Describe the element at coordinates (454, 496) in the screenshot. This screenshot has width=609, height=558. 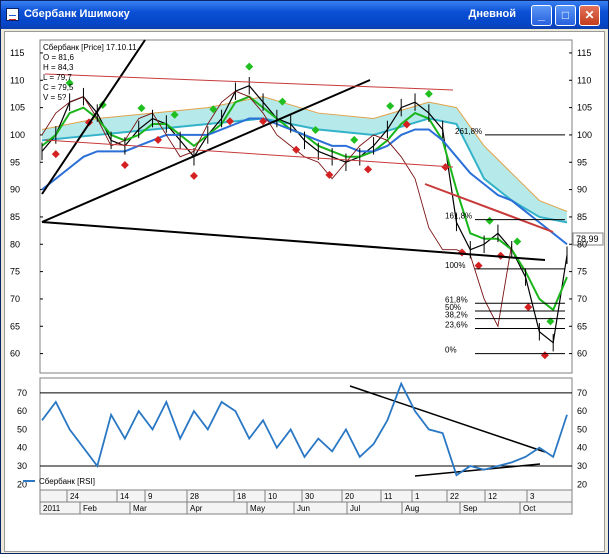
I see `date-day-label: 22` at that location.